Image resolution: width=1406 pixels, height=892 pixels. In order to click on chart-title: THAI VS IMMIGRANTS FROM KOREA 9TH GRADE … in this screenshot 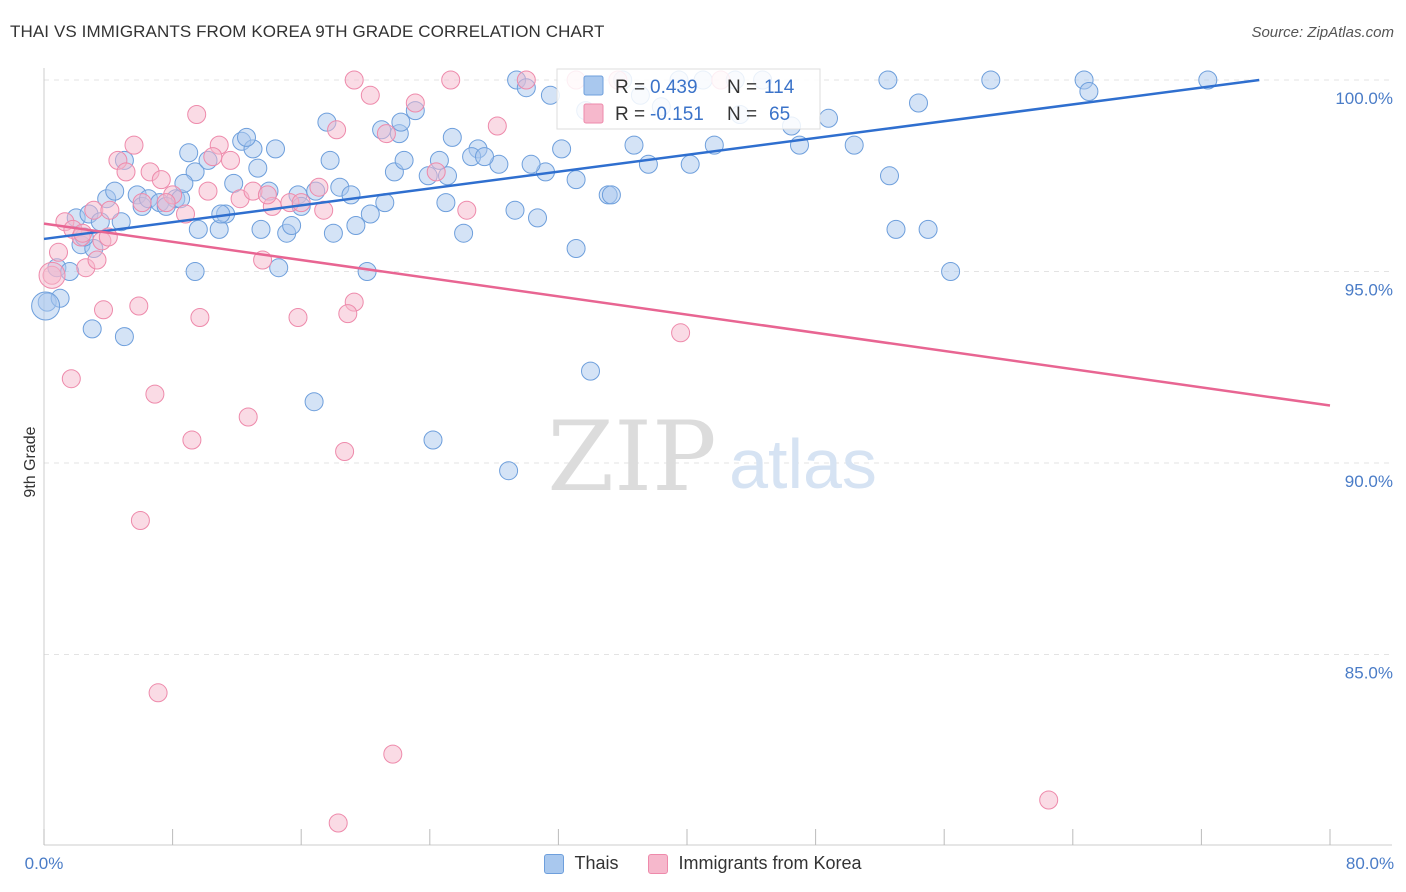, I will do `click(307, 31)`.